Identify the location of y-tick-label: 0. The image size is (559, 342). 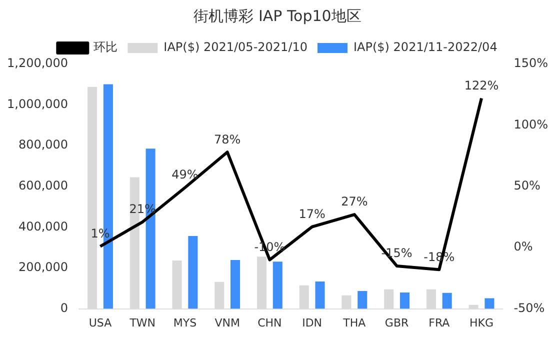
(64, 307).